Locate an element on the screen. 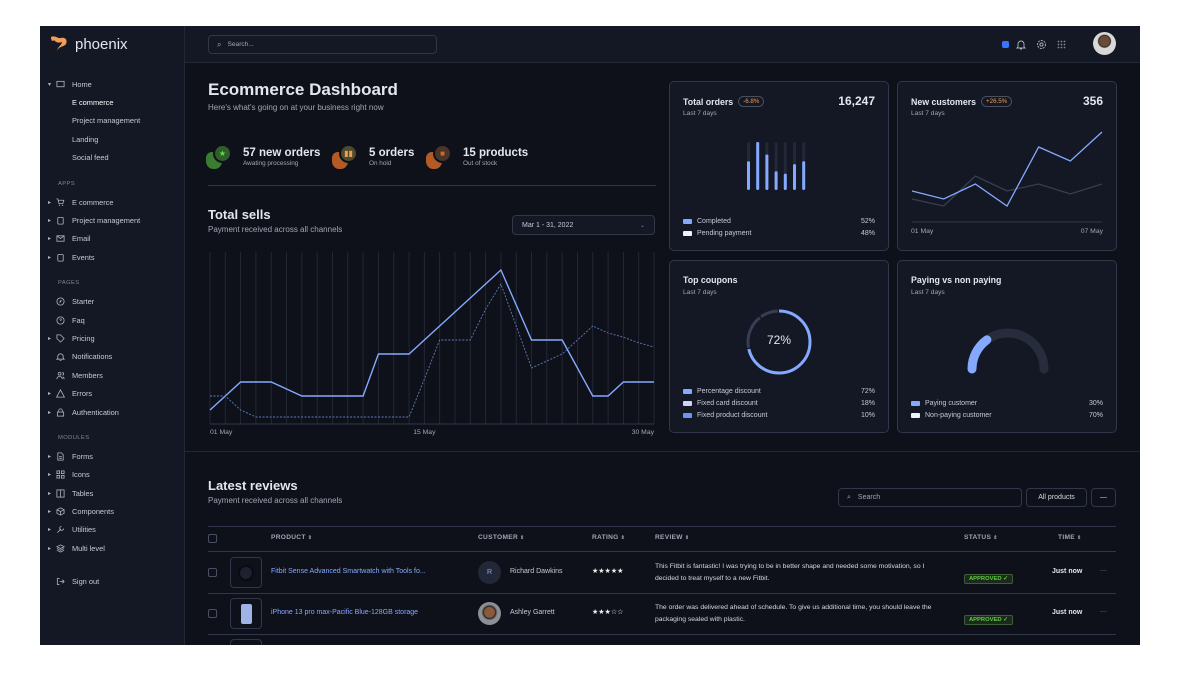 Image resolution: width=1180 pixels, height=700 pixels. stat-on-hold: ▮▮ 5 orders On hold is located at coordinates (373, 157).